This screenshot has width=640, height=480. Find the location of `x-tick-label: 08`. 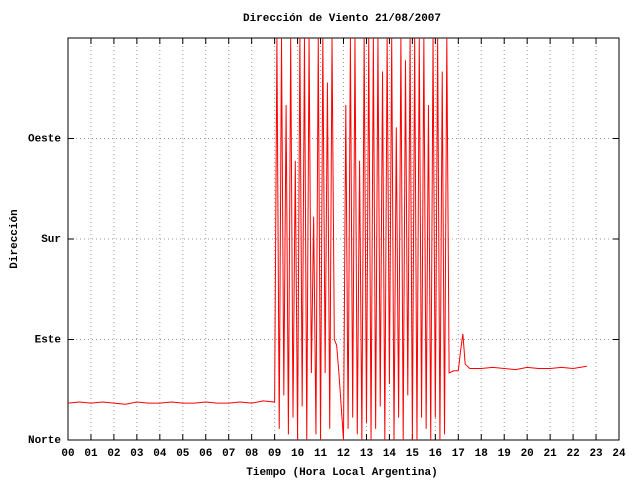

x-tick-label: 08 is located at coordinates (252, 454).